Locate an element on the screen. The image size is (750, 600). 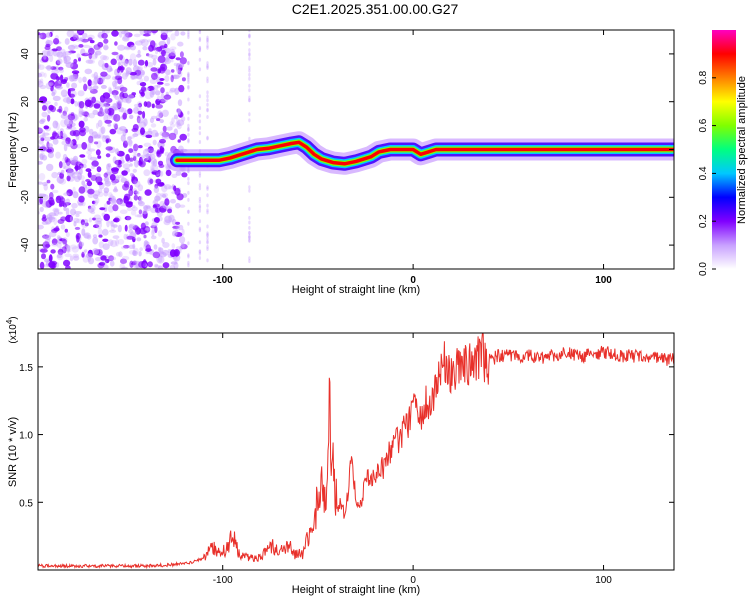
spectrogram-x-axis-label: Height of straight line (km) is located at coordinates (356, 290).